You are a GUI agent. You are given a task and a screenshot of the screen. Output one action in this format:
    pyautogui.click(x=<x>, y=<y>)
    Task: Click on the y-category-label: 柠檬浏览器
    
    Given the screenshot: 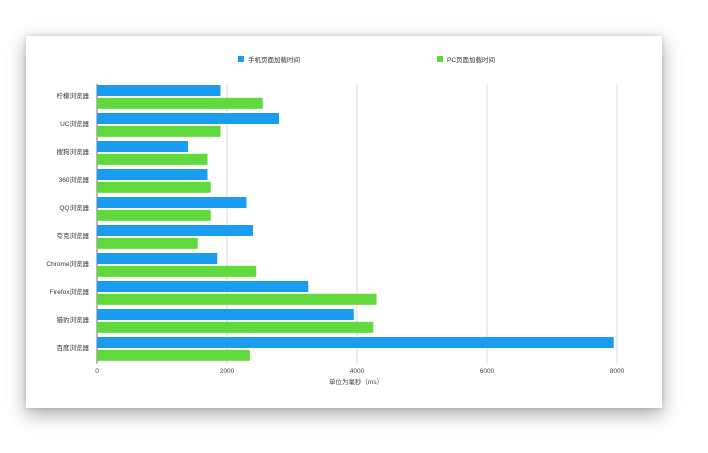 What is the action you would take?
    pyautogui.click(x=73, y=95)
    